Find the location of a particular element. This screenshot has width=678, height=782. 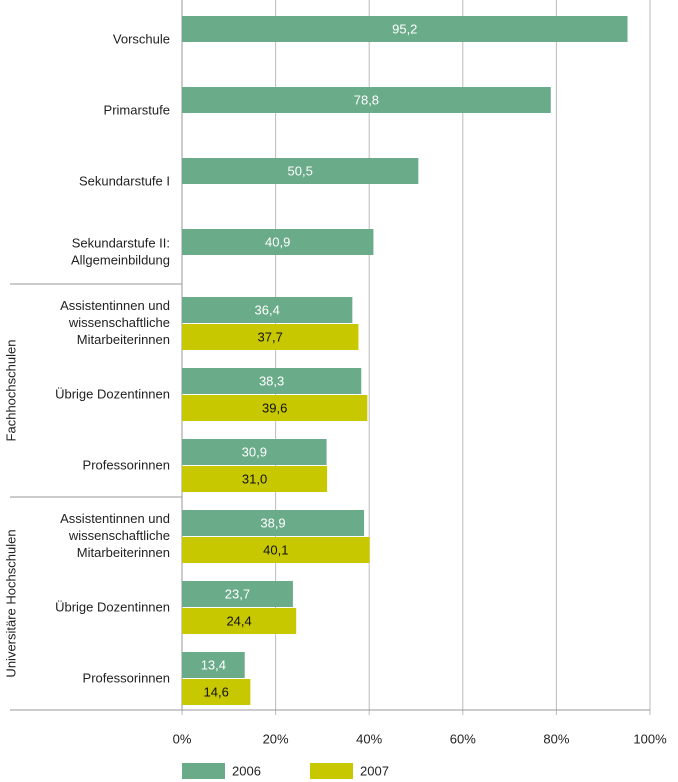

value-label: 36,4 is located at coordinates (267, 309).